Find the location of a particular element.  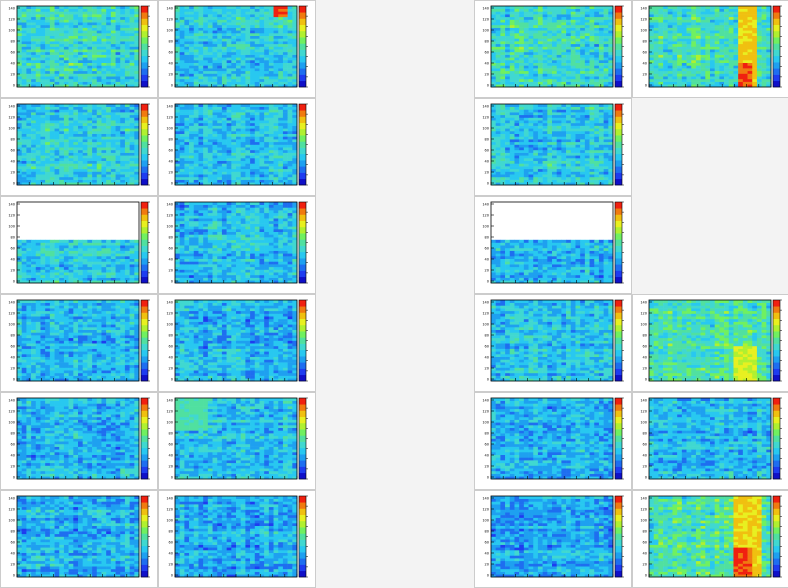

y-tick-label: 80 is located at coordinates (13, 140).